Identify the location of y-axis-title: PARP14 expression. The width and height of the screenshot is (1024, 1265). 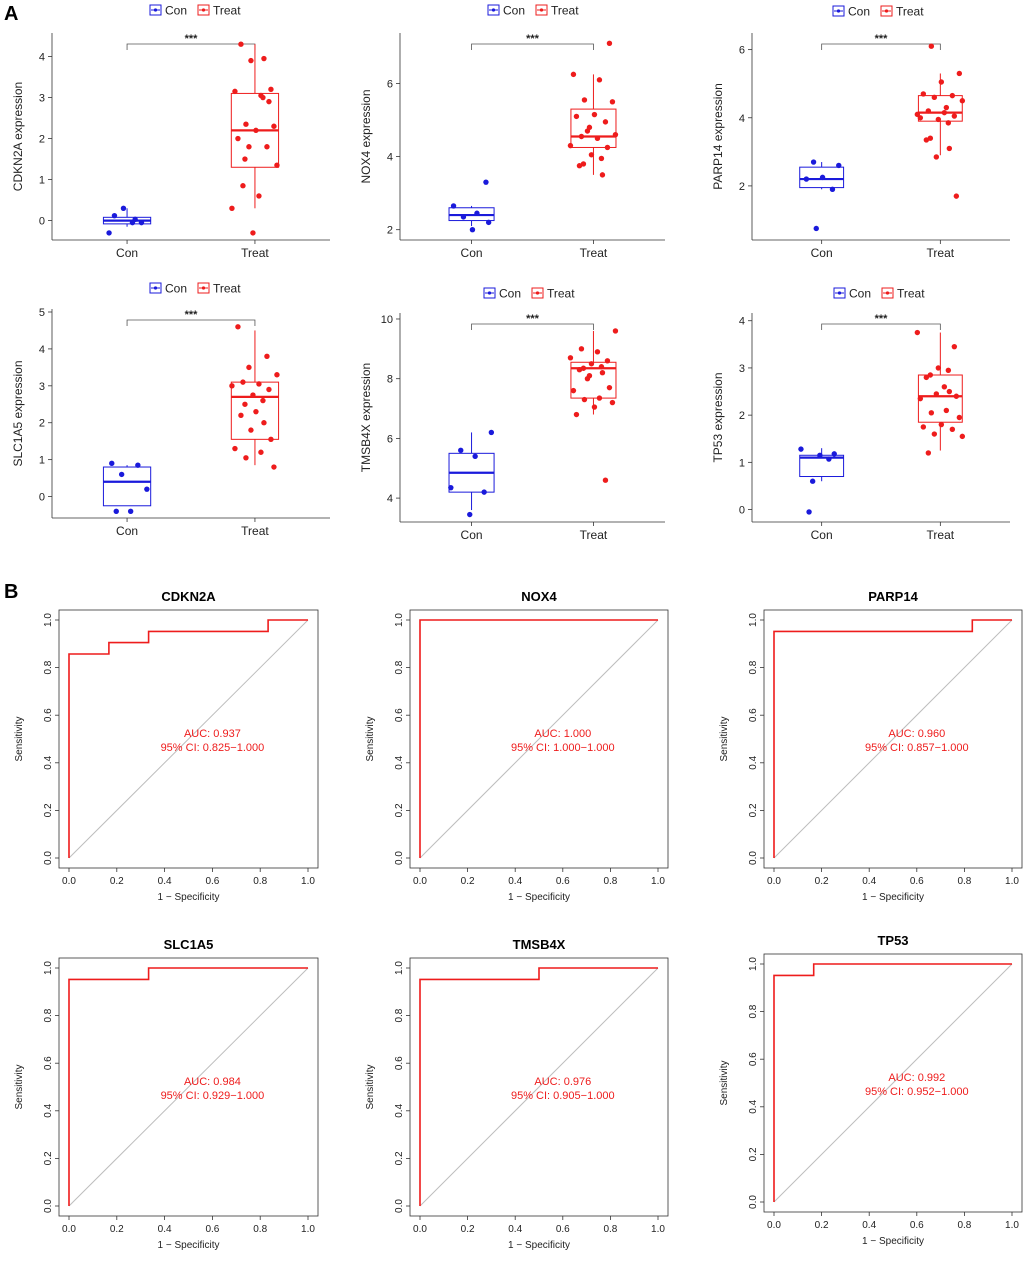
(718, 136).